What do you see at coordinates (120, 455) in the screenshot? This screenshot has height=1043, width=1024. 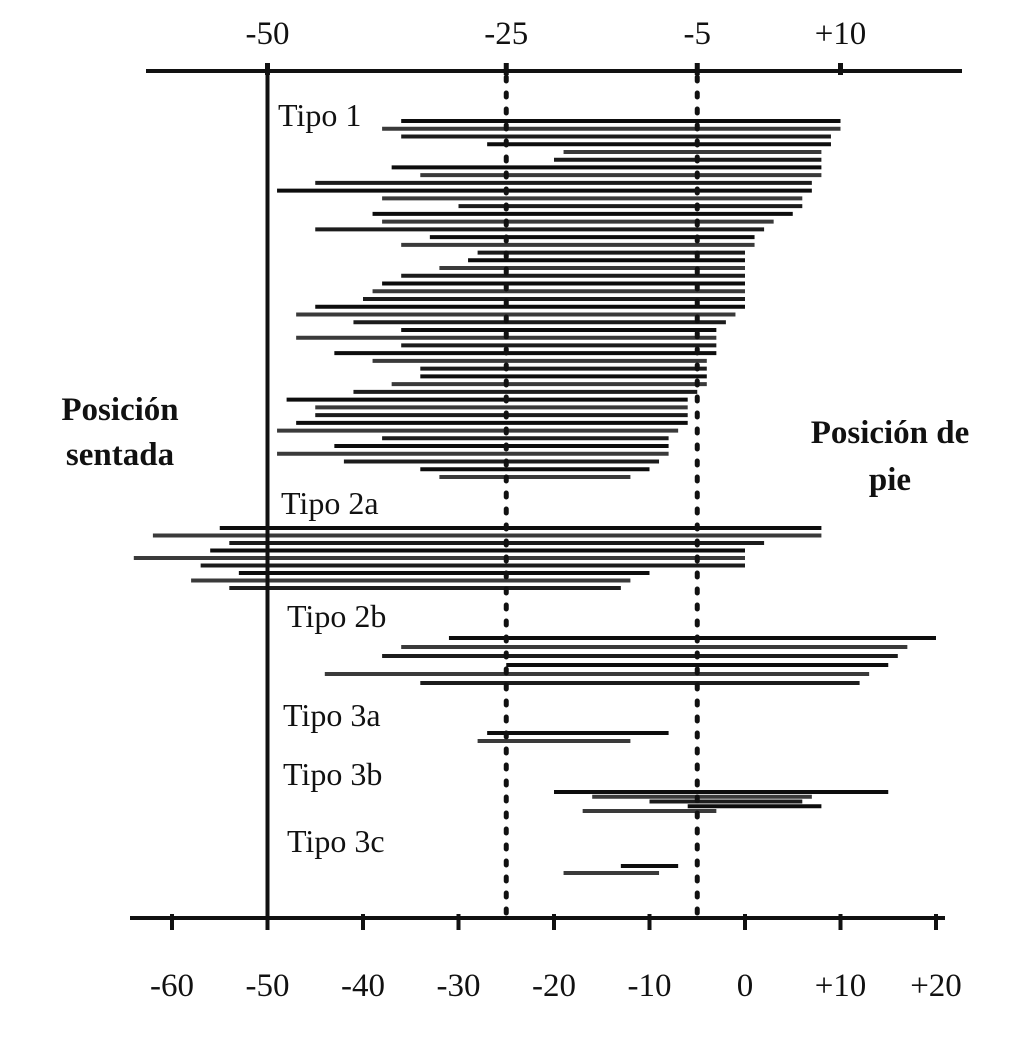 I see `annotation-left: sentada` at bounding box center [120, 455].